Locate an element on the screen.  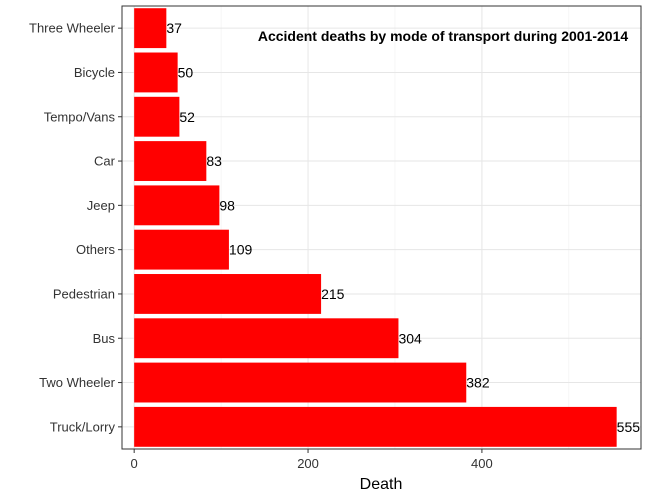
bar-value-label: 98 is located at coordinates (227, 205).